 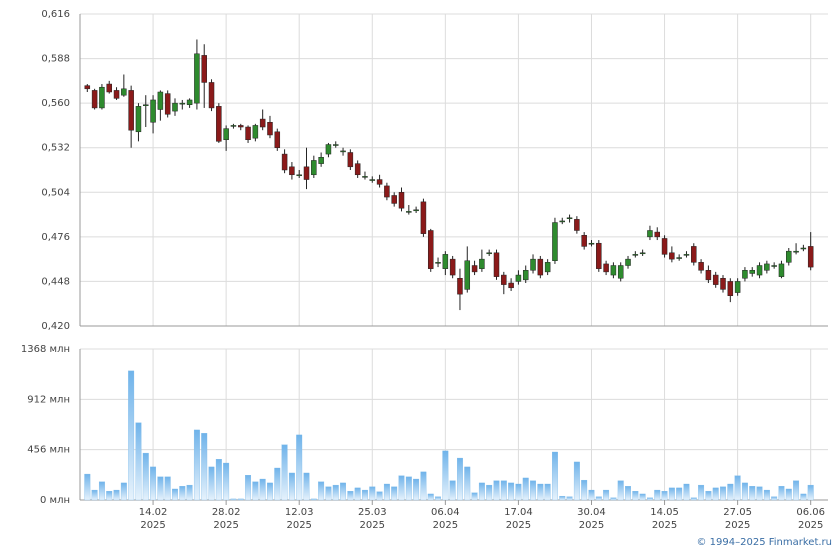 What do you see at coordinates (55, 326) in the screenshot?
I see `y-tick-label: 0,420` at bounding box center [55, 326].